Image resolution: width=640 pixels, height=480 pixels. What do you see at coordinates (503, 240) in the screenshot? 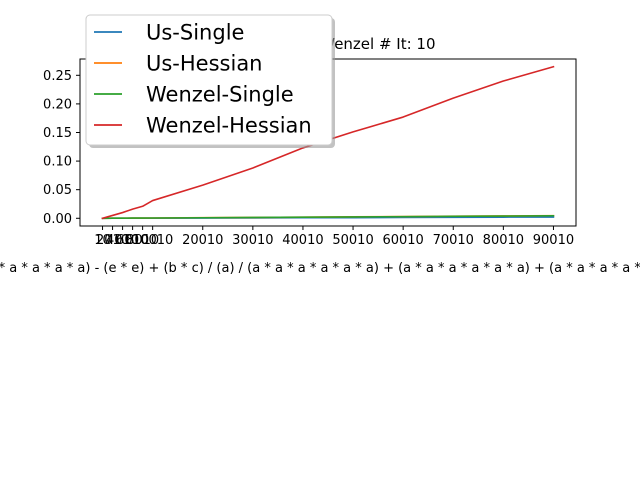
I see `x-tick-label: 80010` at bounding box center [503, 240].